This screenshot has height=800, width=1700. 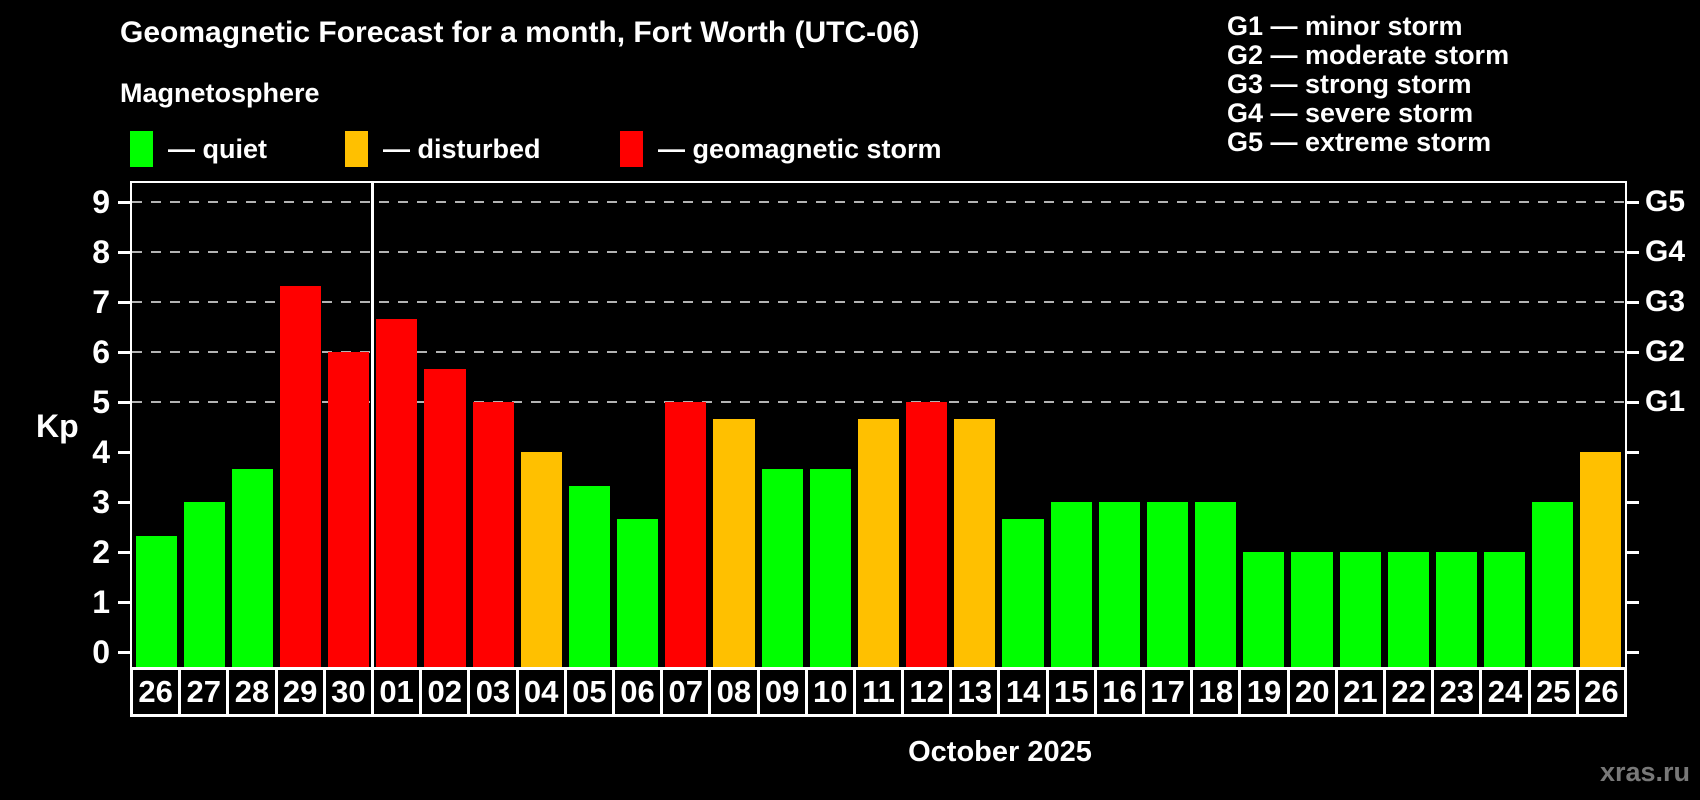 I want to click on date-cell-7: 03, so click(x=493, y=692).